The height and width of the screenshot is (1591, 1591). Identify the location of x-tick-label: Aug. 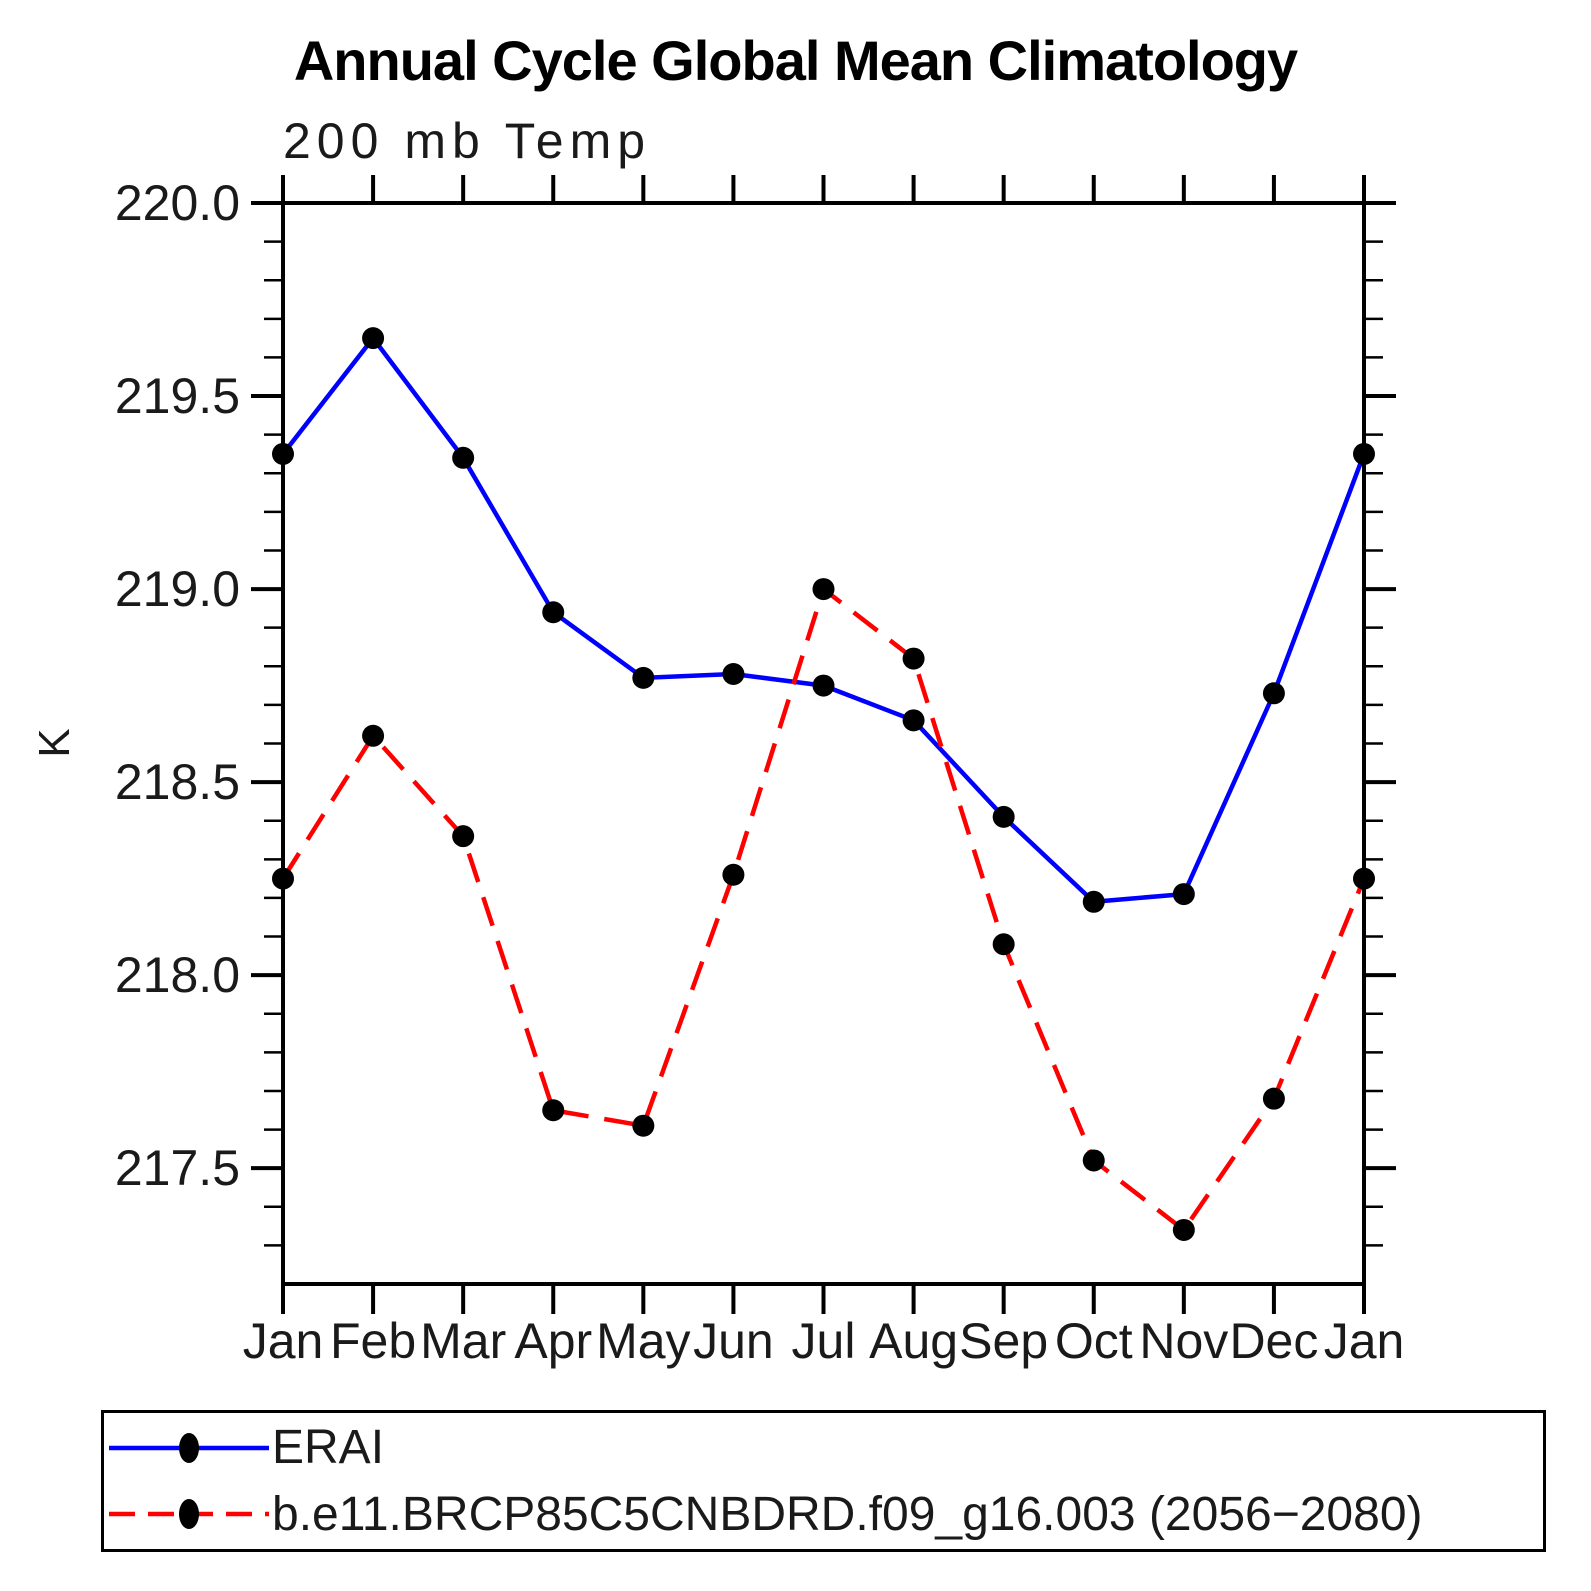
(913, 1341).